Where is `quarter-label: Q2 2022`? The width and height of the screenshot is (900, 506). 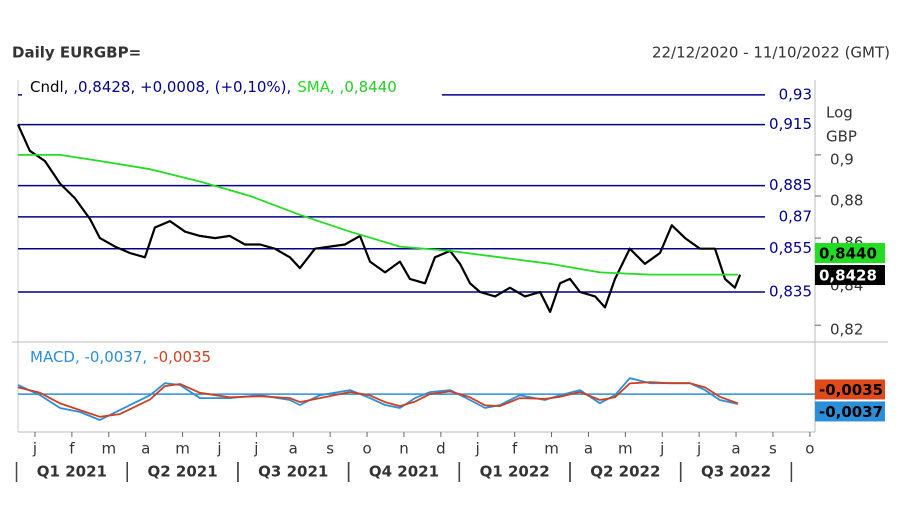
quarter-label: Q2 2022 is located at coordinates (625, 472).